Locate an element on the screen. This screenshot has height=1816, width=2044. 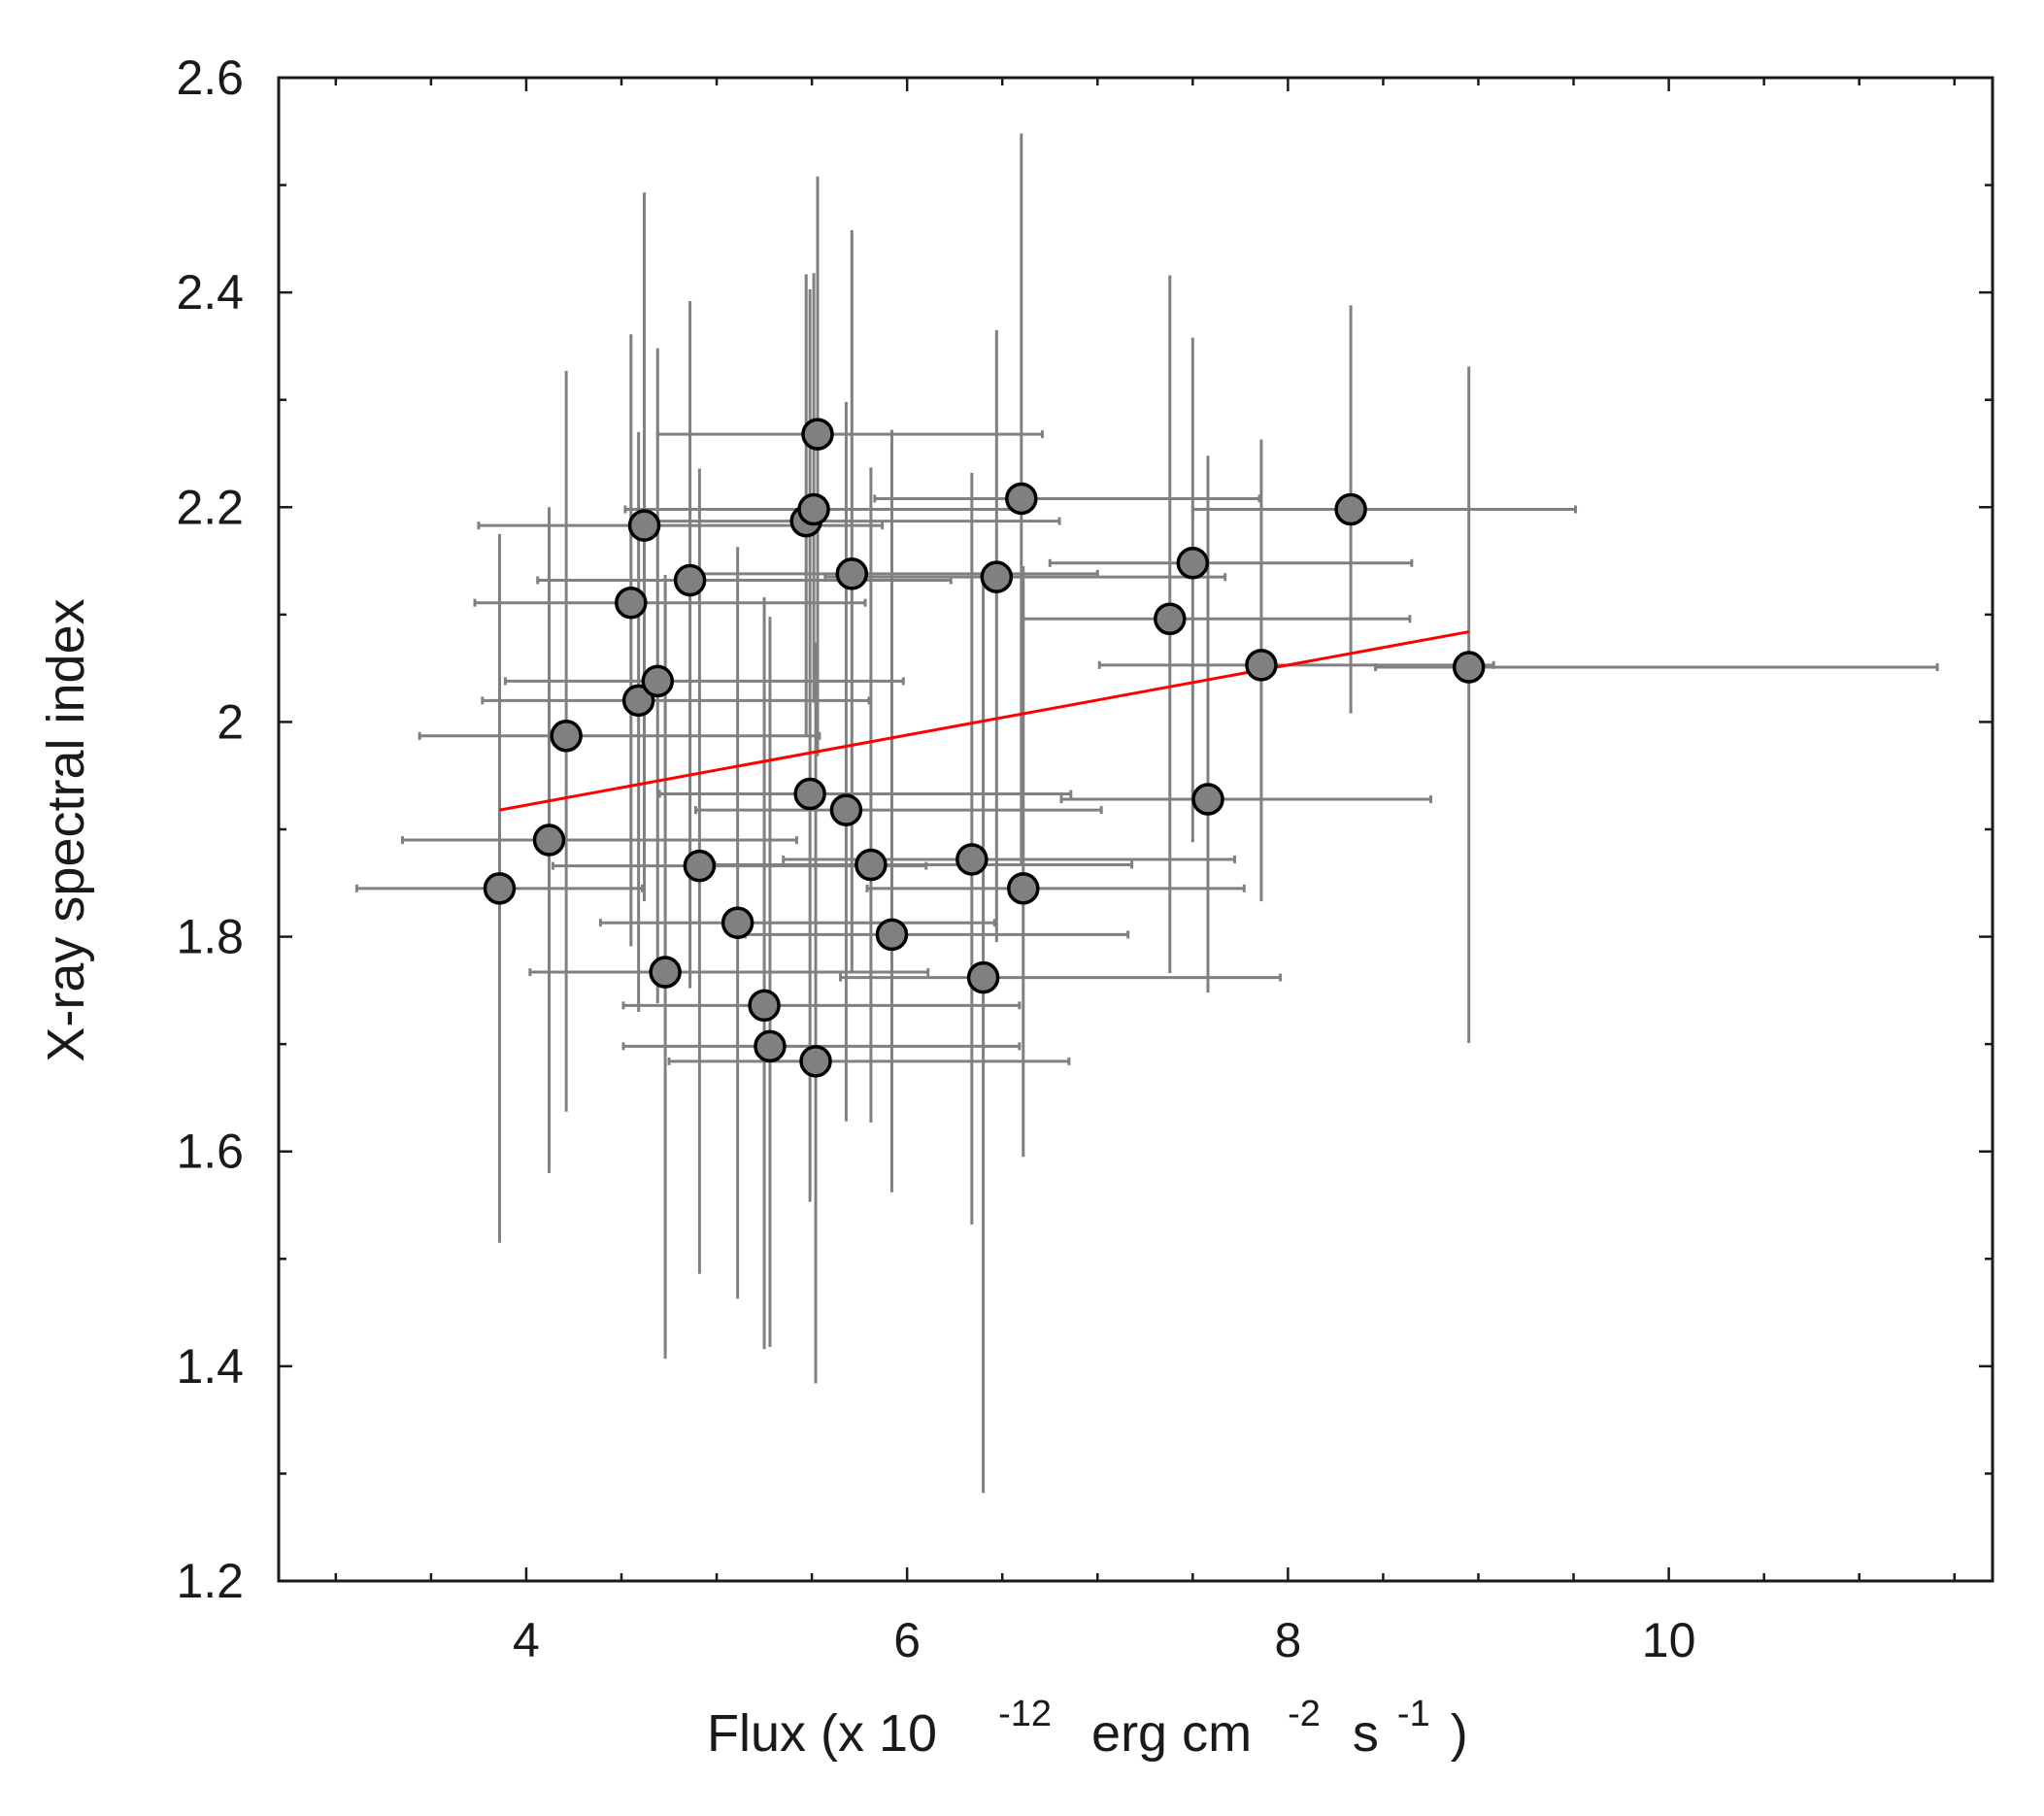
y-tick-label: 2.6 is located at coordinates (210, 77).